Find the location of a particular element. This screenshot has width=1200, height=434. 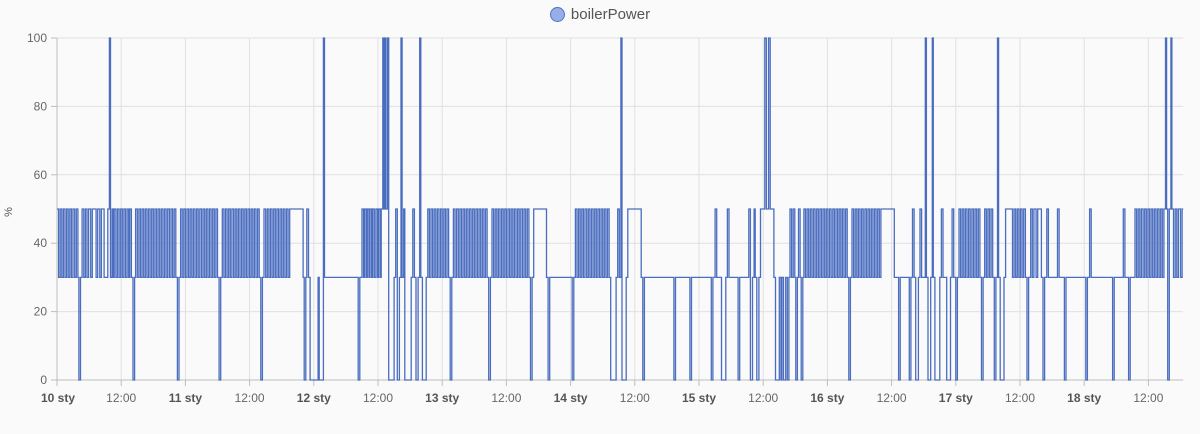

x-tick-label: 14 sty is located at coordinates (571, 398).